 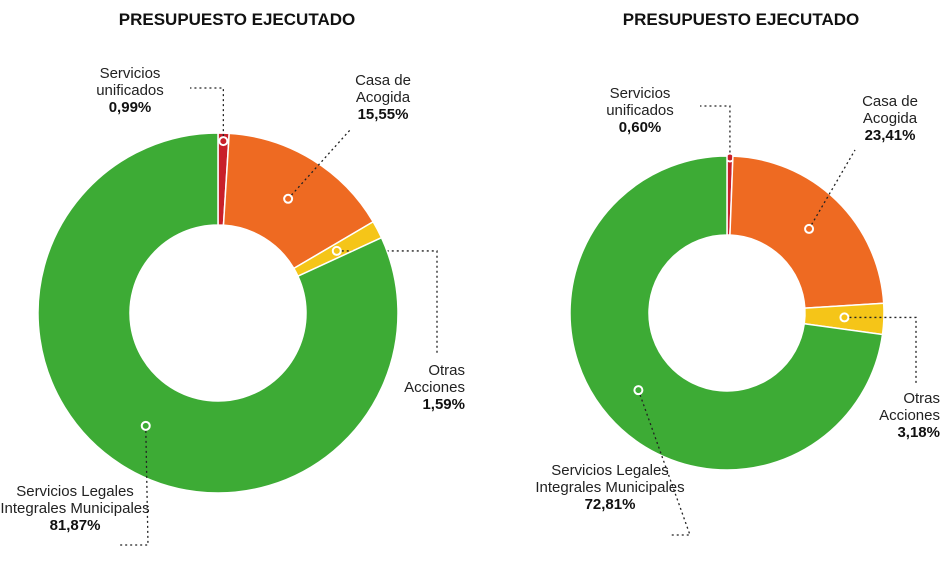 I want to click on slice-label: Otras Acciones 1,59%, so click(x=415, y=387).